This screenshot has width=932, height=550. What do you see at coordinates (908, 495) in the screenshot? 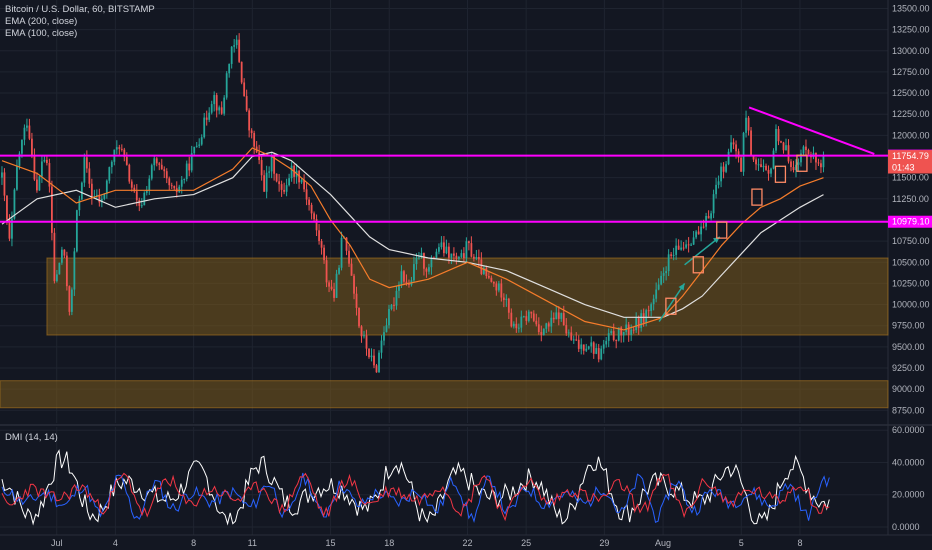
I see `dmi-tick-label: 20.0000` at bounding box center [908, 495].